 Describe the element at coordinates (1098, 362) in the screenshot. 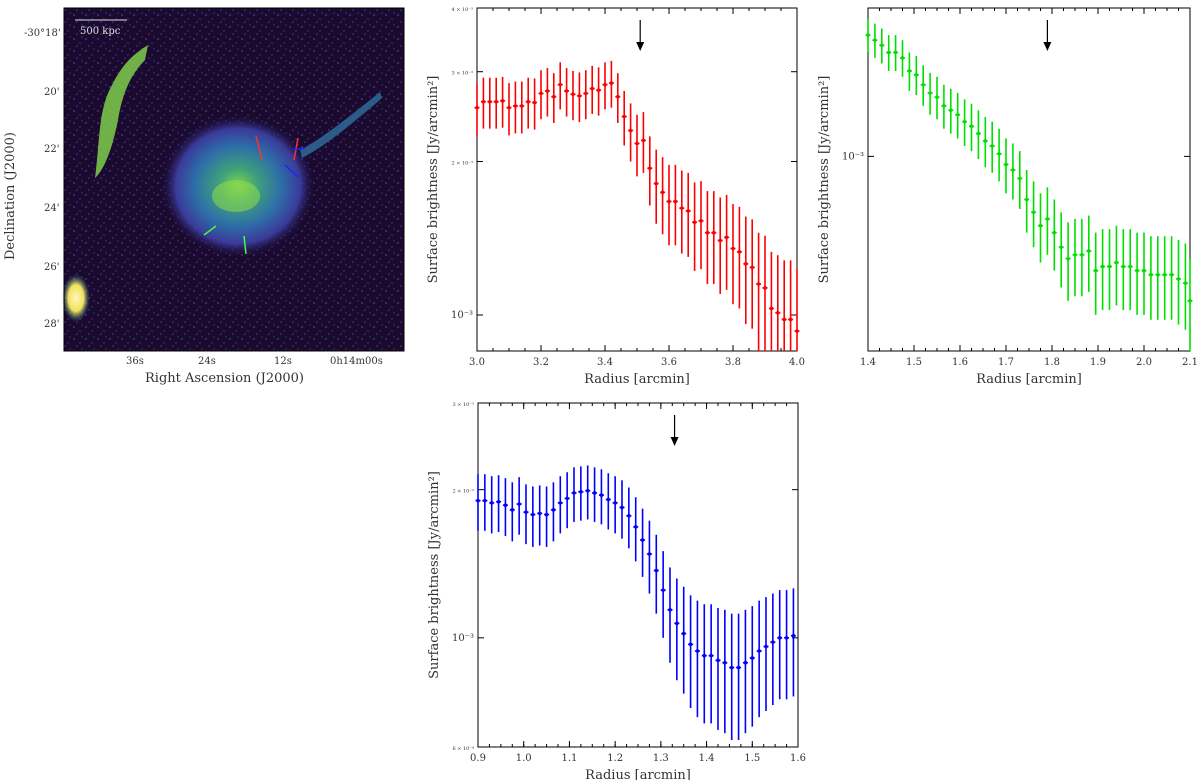

I see `chart-green-profile-xtick-label: 1.9` at that location.